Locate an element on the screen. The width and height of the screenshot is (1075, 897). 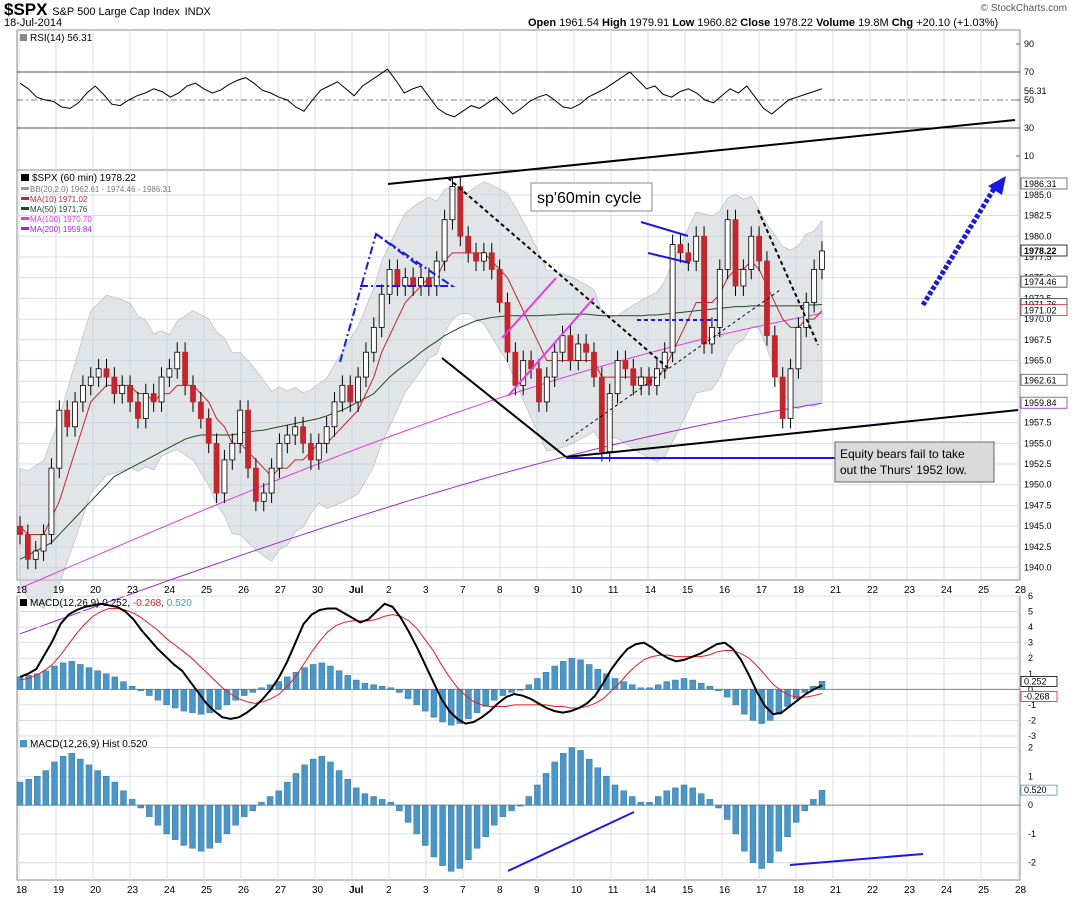
price-label: 1978.22 is located at coordinates (1040, 251).